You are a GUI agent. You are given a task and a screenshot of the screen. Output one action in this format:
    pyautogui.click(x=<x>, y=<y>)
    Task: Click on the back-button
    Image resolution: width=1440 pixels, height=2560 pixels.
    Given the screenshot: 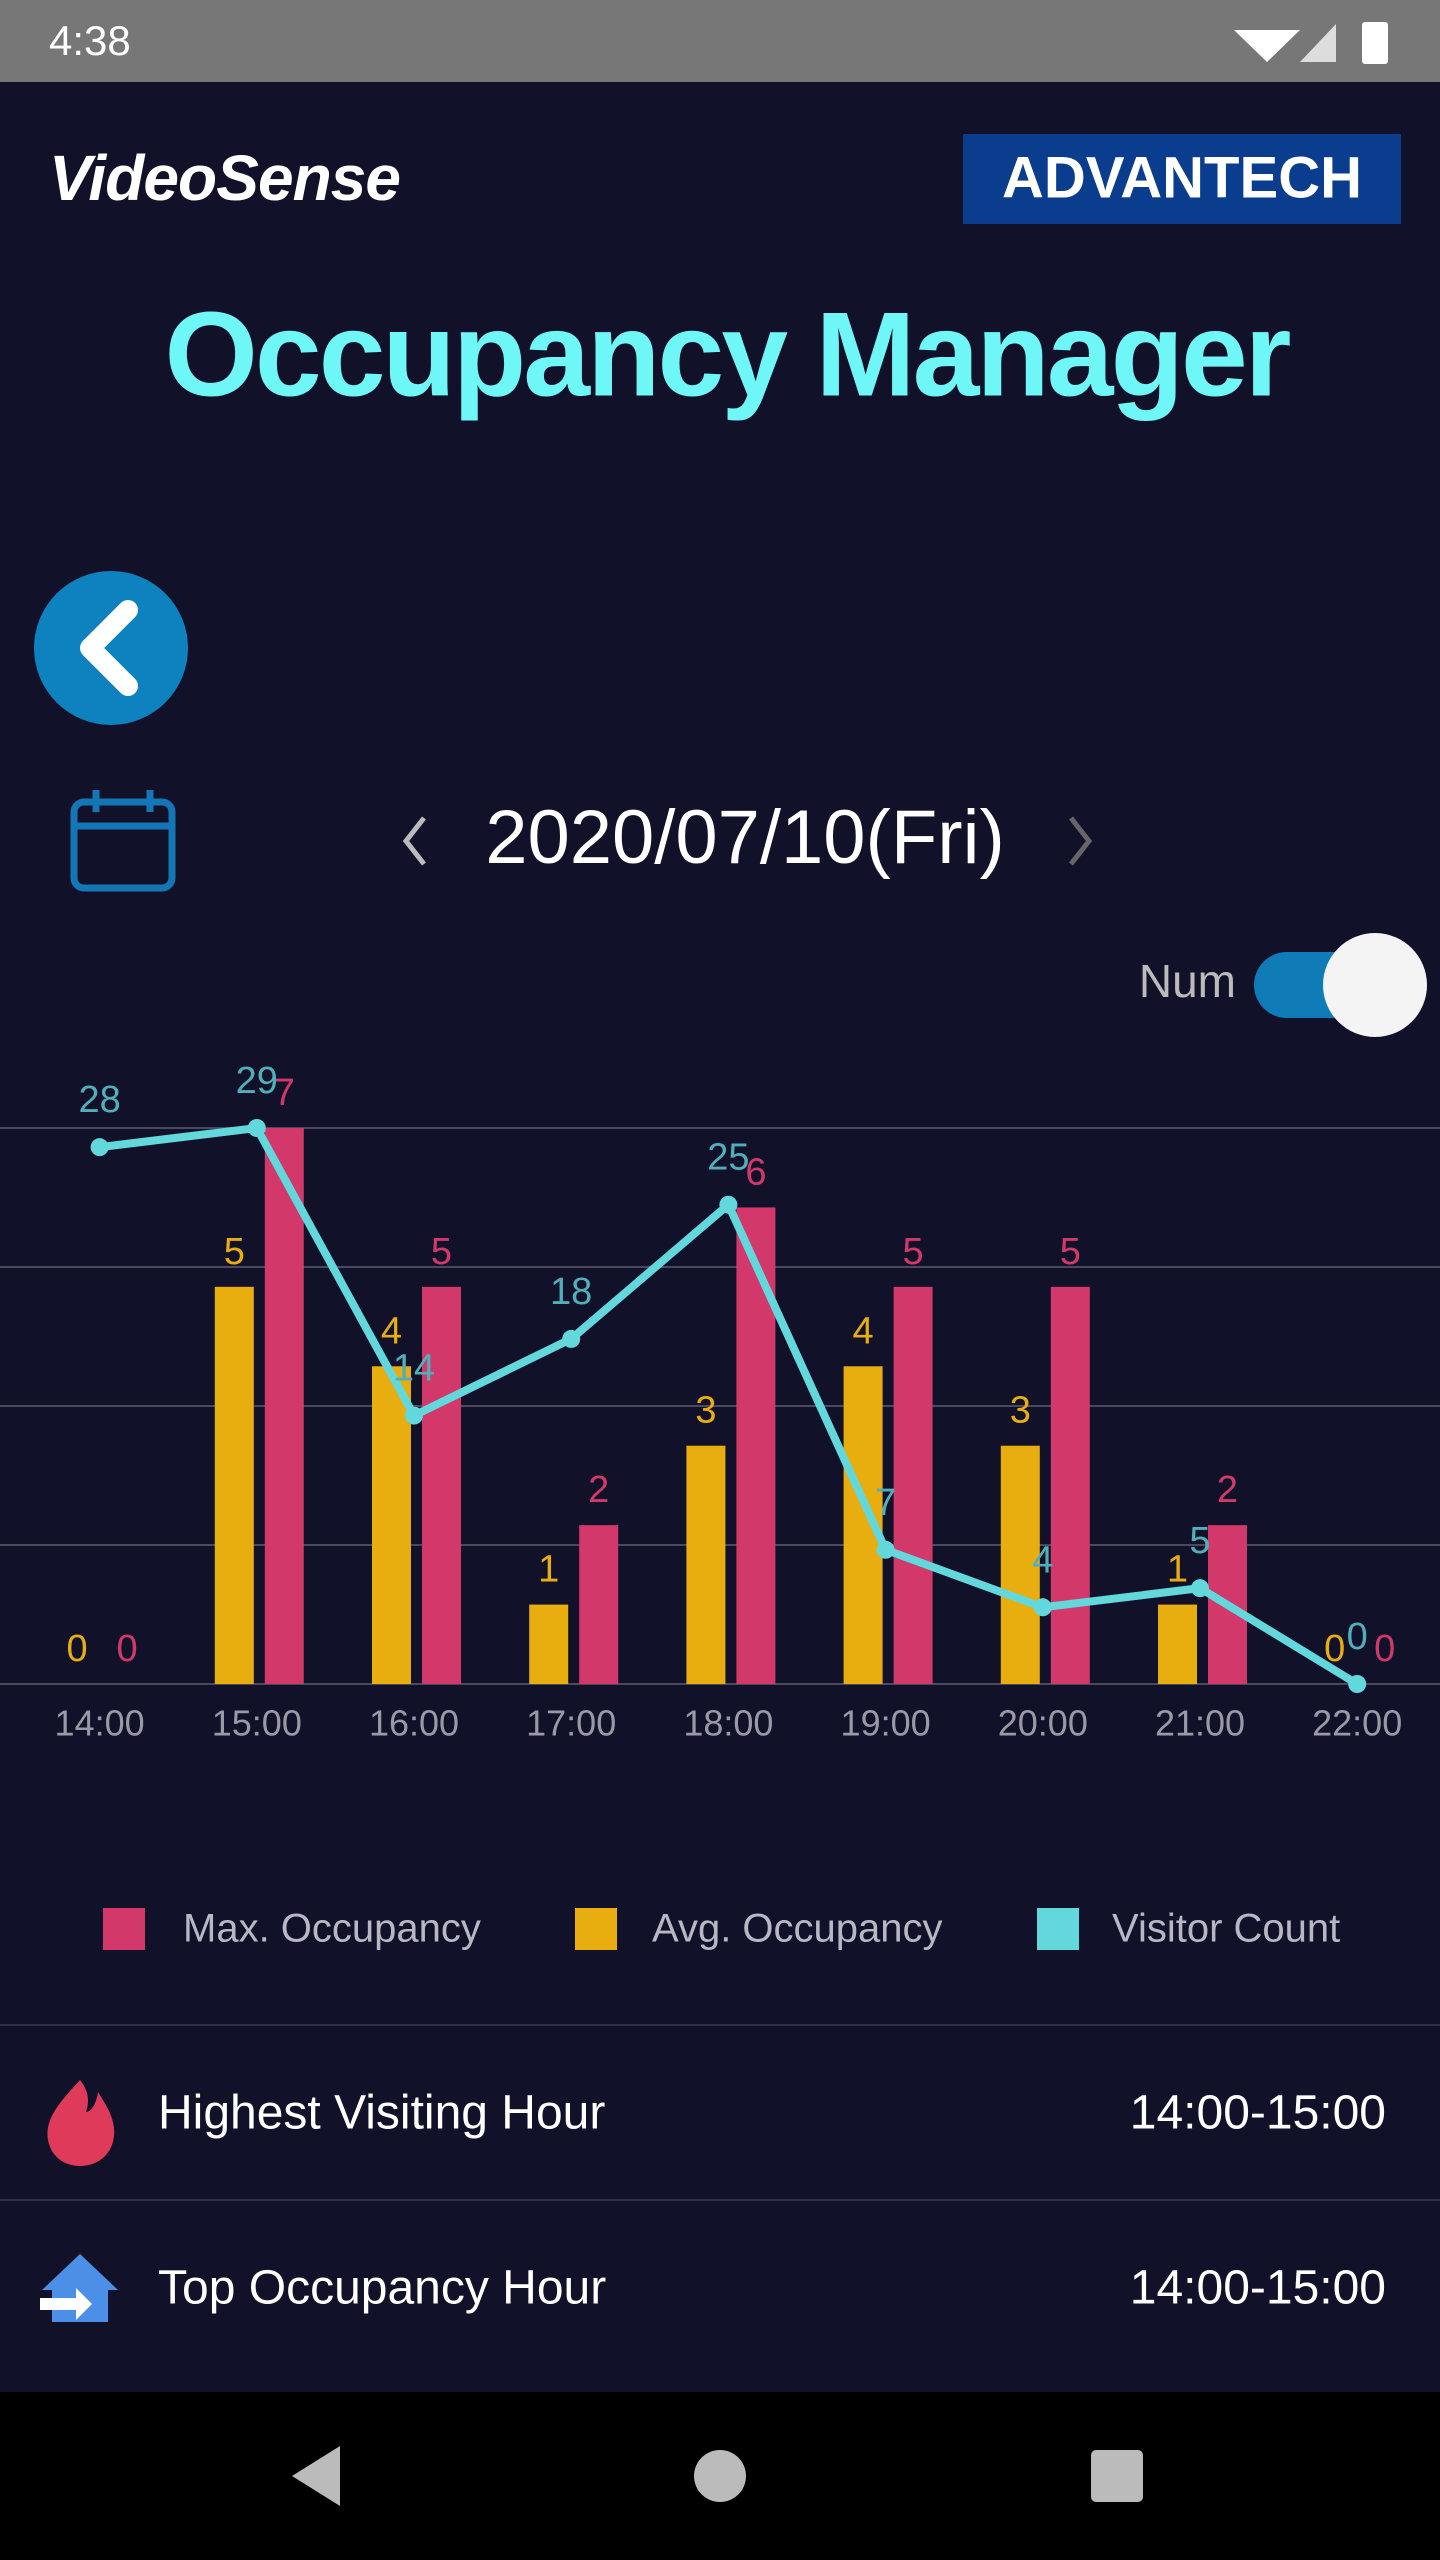 What is the action you would take?
    pyautogui.click(x=111, y=648)
    